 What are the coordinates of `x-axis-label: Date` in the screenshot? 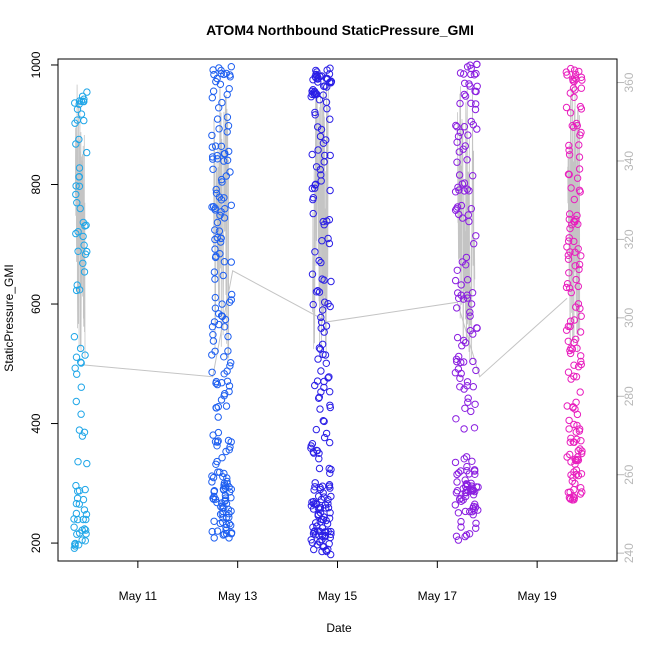 It's located at (339, 628).